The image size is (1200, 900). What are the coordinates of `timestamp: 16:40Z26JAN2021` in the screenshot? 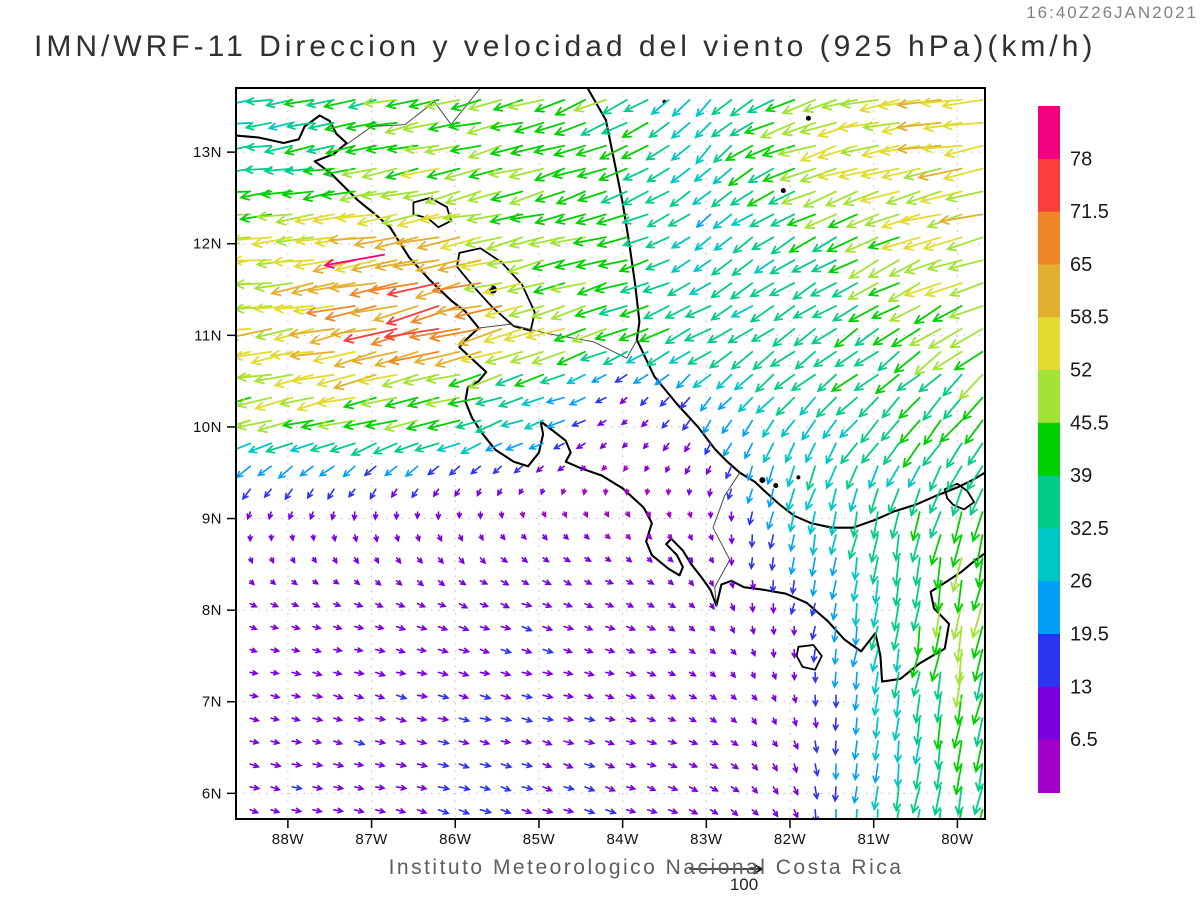 It's located at (1112, 12).